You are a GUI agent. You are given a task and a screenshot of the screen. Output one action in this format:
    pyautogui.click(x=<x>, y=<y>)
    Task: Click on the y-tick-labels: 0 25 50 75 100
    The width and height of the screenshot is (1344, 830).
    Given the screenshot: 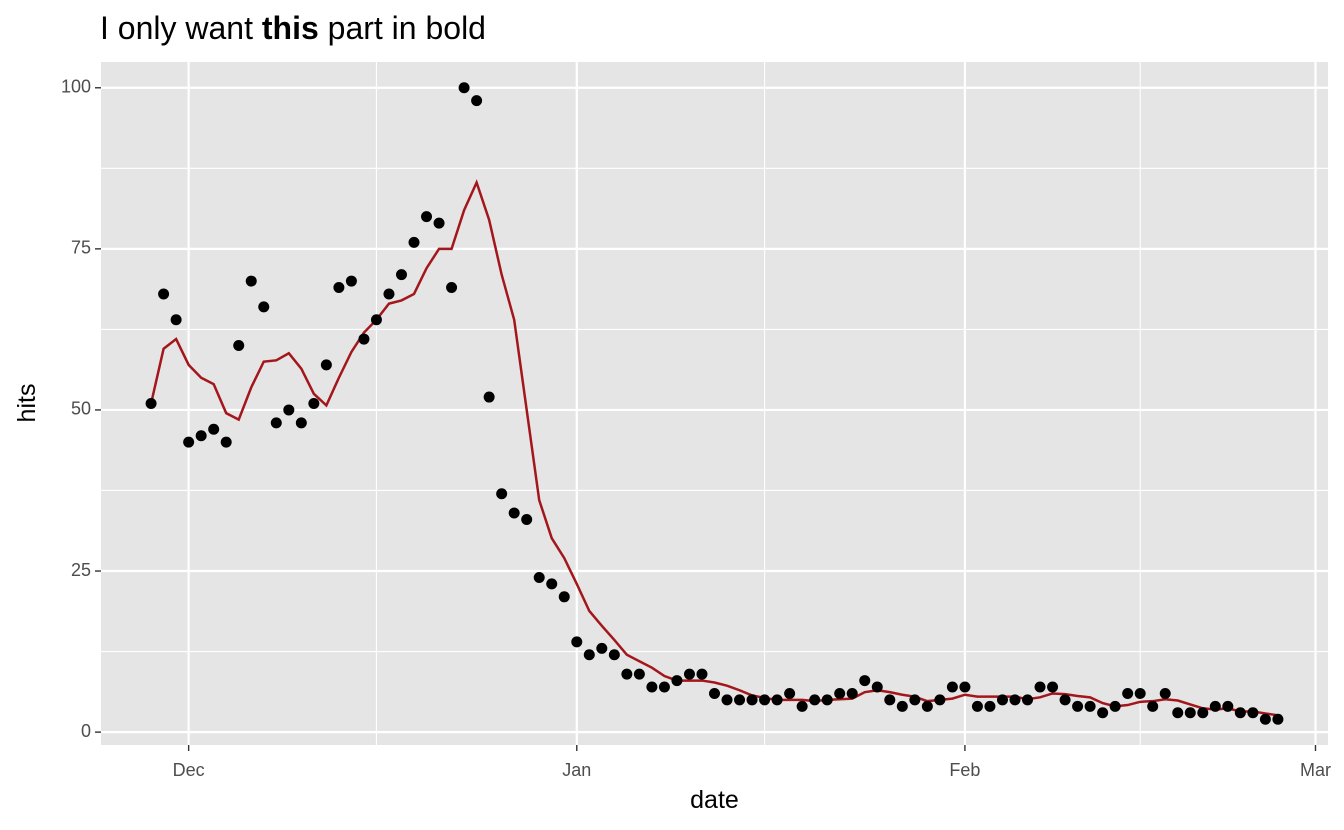 What is the action you would take?
    pyautogui.click(x=76, y=409)
    